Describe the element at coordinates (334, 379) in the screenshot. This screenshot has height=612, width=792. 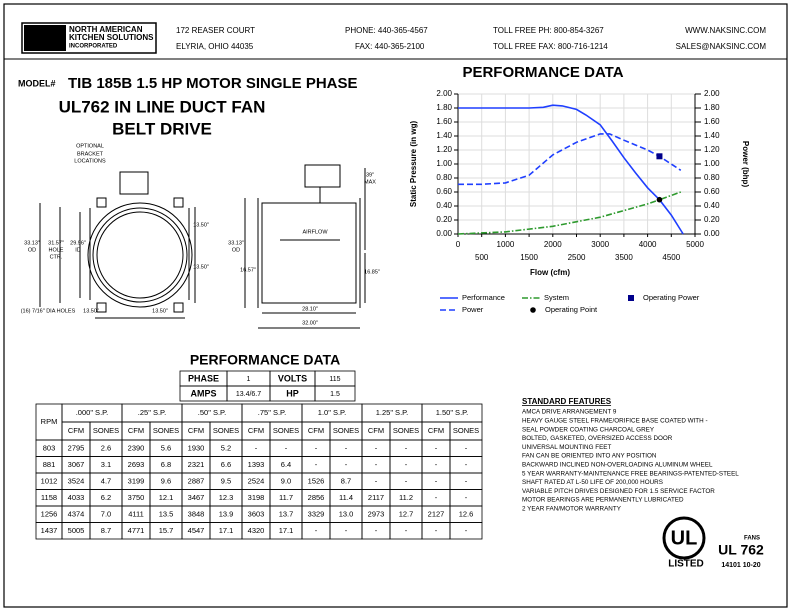
I see `spec-cell: 115` at that location.